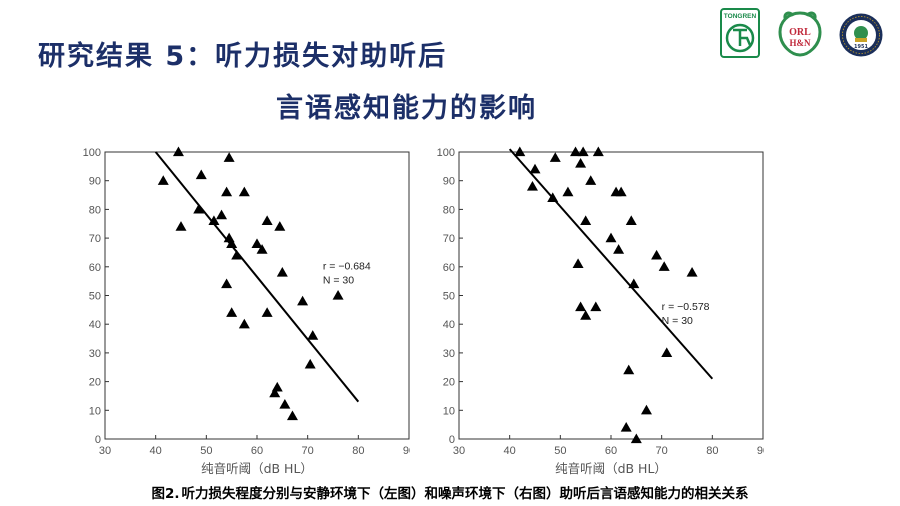  Describe the element at coordinates (740, 33) in the screenshot. I see `tongren-logo: TONGREN` at that location.